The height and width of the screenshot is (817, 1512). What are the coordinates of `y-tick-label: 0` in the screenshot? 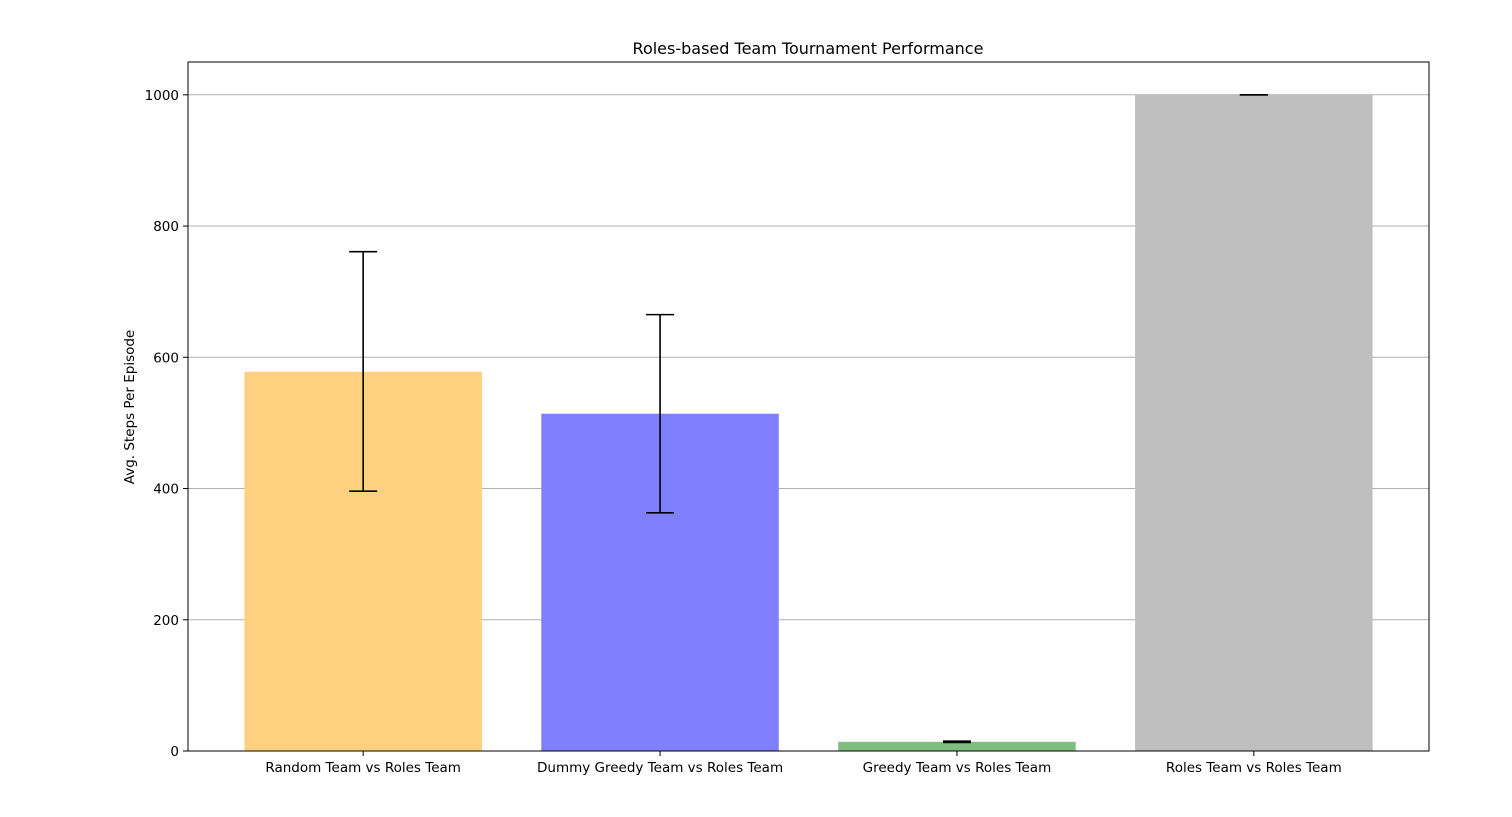 It's located at (174, 752).